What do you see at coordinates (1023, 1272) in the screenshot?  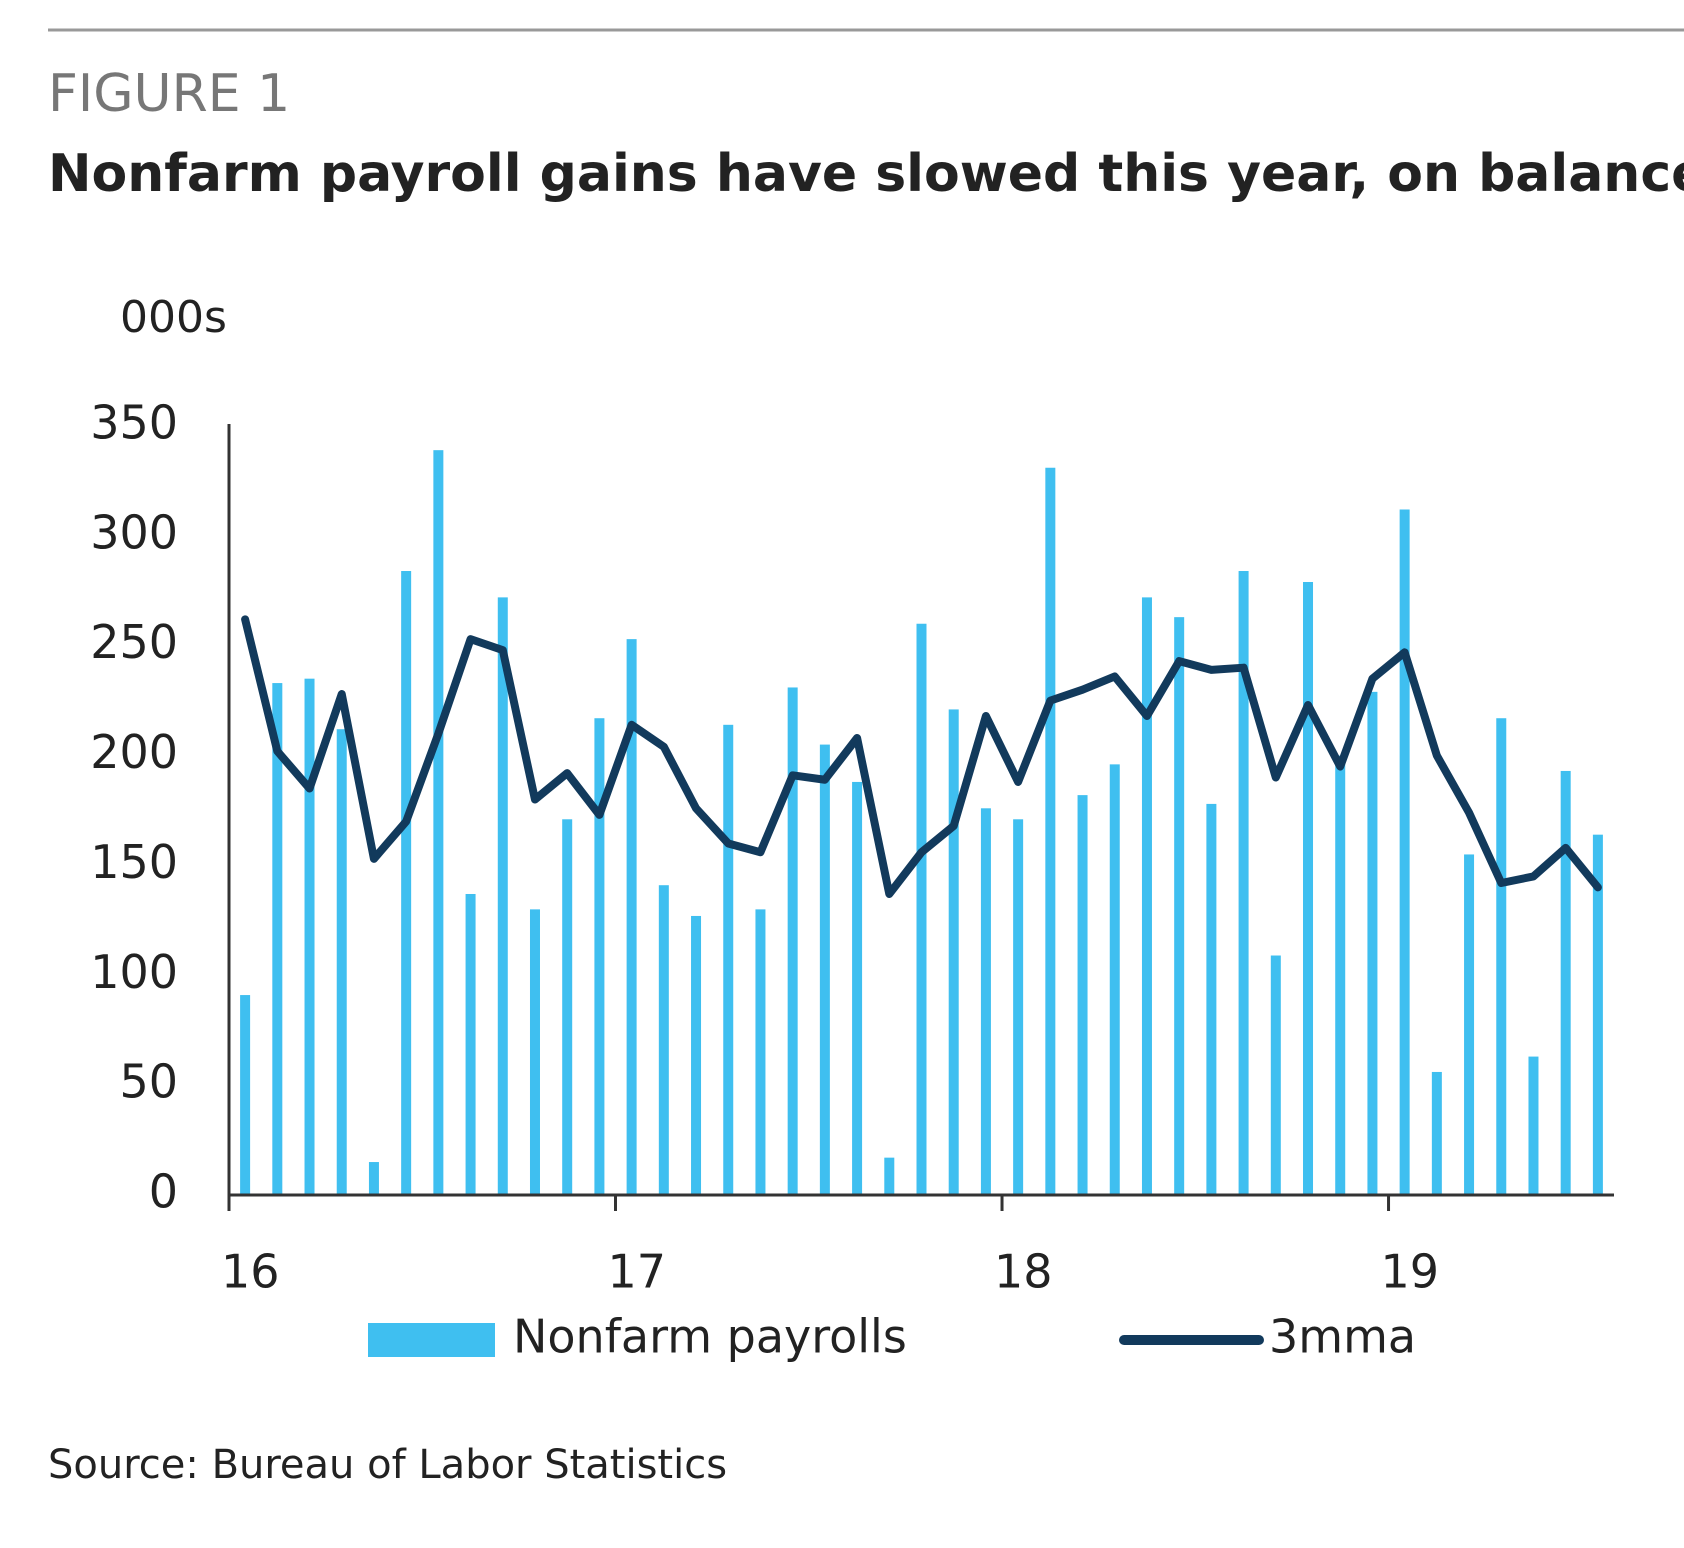 I see `x-tick-label: 18` at bounding box center [1023, 1272].